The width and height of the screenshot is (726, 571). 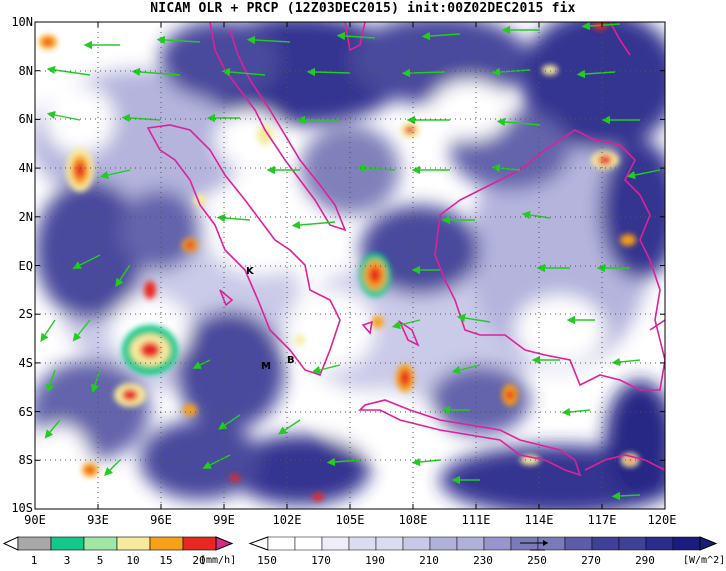 I want to click on olr-colorbar-right-cap, so click(x=708, y=543).